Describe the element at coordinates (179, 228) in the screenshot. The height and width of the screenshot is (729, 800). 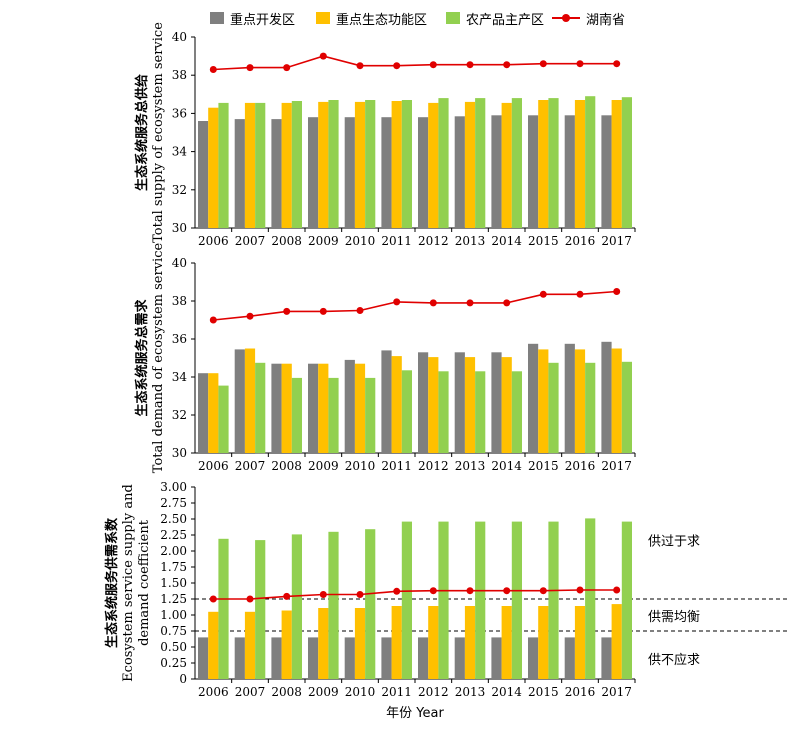
I see `y-tick-label: 30` at that location.